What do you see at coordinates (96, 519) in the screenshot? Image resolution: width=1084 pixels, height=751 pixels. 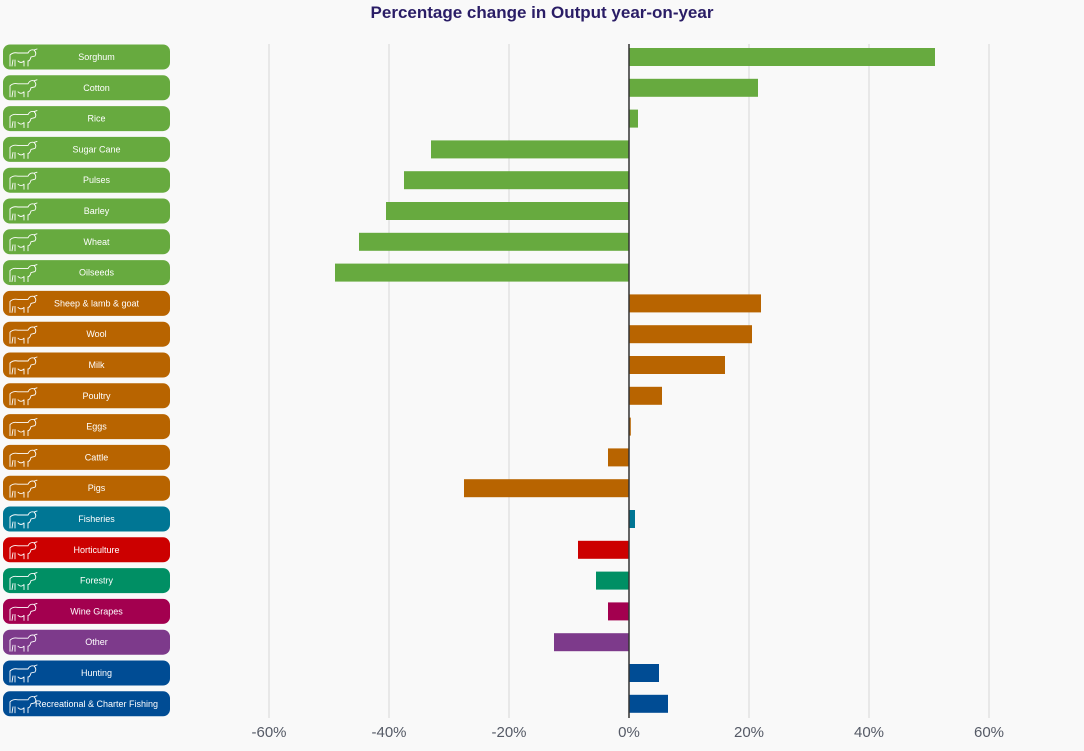 I see `category-label-text: Fisheries` at bounding box center [96, 519].